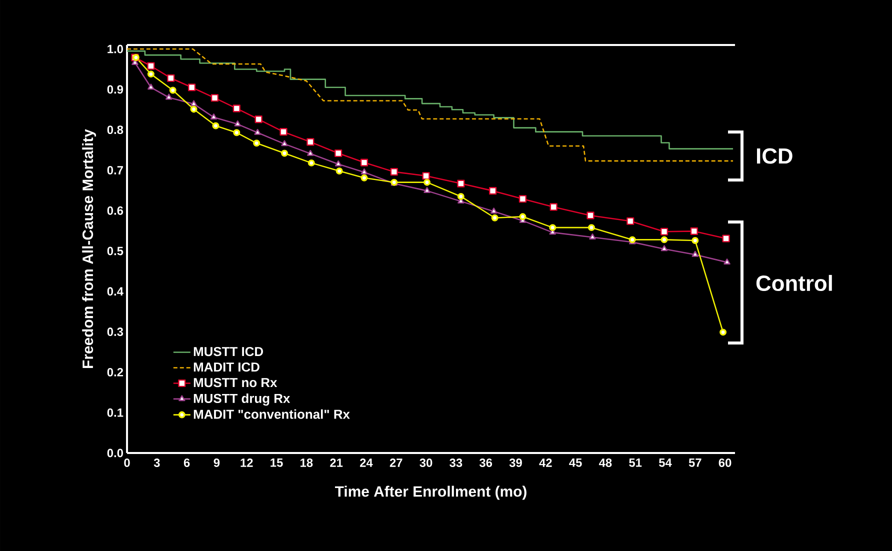  What do you see at coordinates (665, 462) in the screenshot?
I see `x-tick-label: 54` at bounding box center [665, 462].